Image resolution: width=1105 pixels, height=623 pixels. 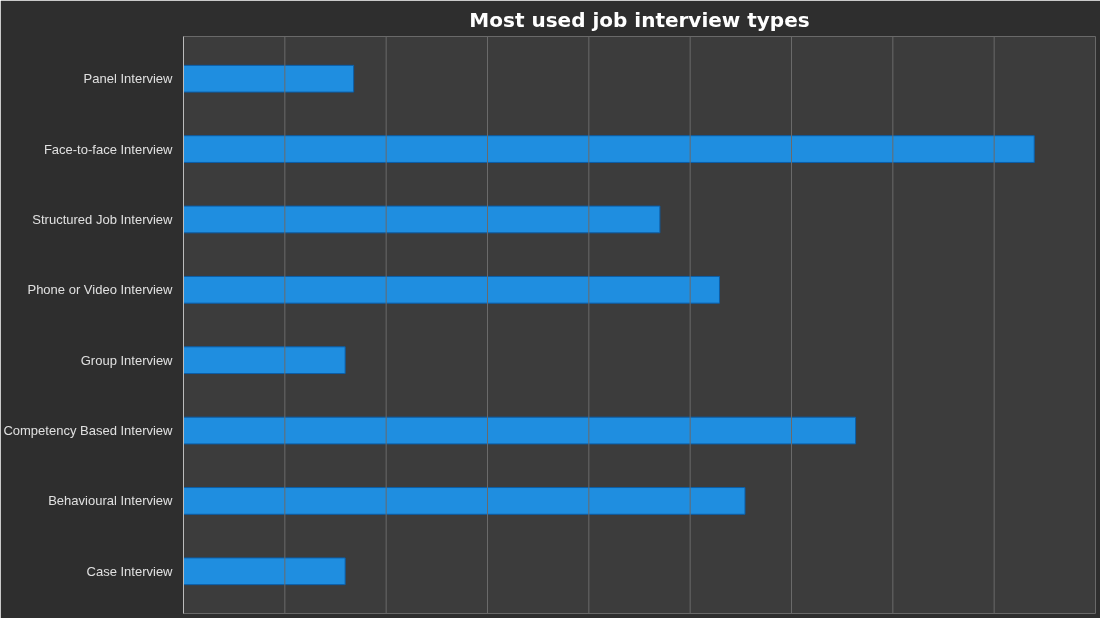 I want to click on y-tick-label: Panel Interview, so click(x=128, y=79).